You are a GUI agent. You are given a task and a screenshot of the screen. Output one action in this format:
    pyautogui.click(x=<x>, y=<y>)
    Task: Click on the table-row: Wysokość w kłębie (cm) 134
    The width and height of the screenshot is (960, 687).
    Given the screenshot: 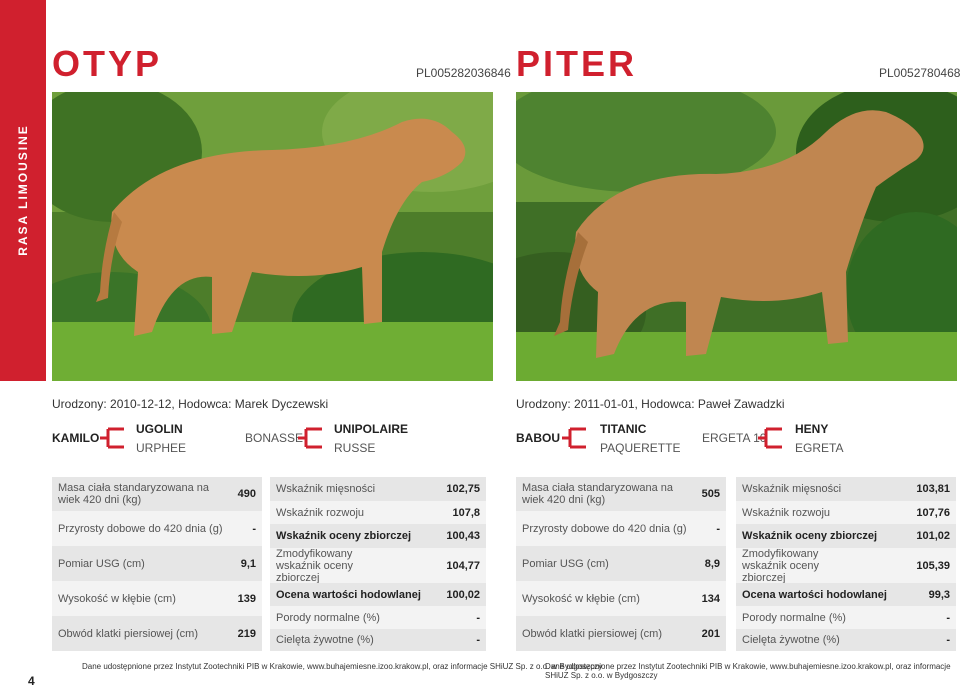 What is the action you would take?
    pyautogui.click(x=621, y=598)
    